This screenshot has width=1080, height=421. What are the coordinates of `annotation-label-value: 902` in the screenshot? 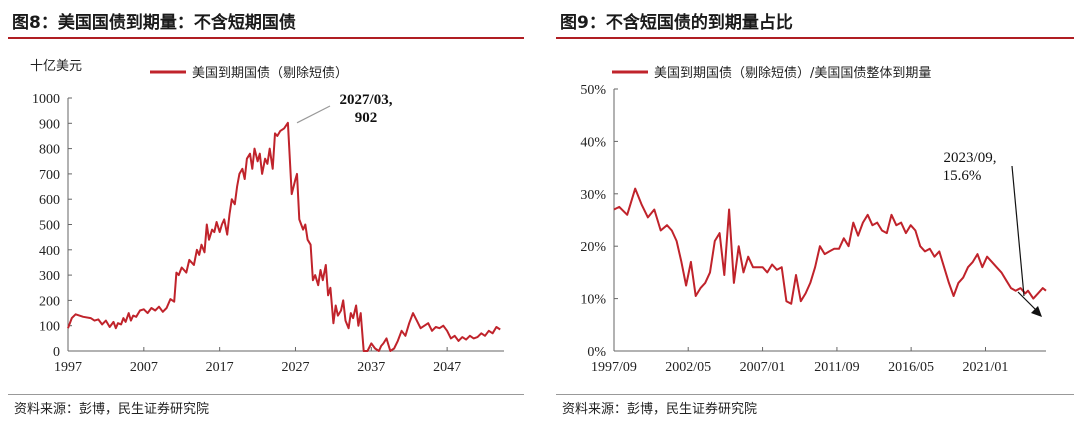 It's located at (366, 118).